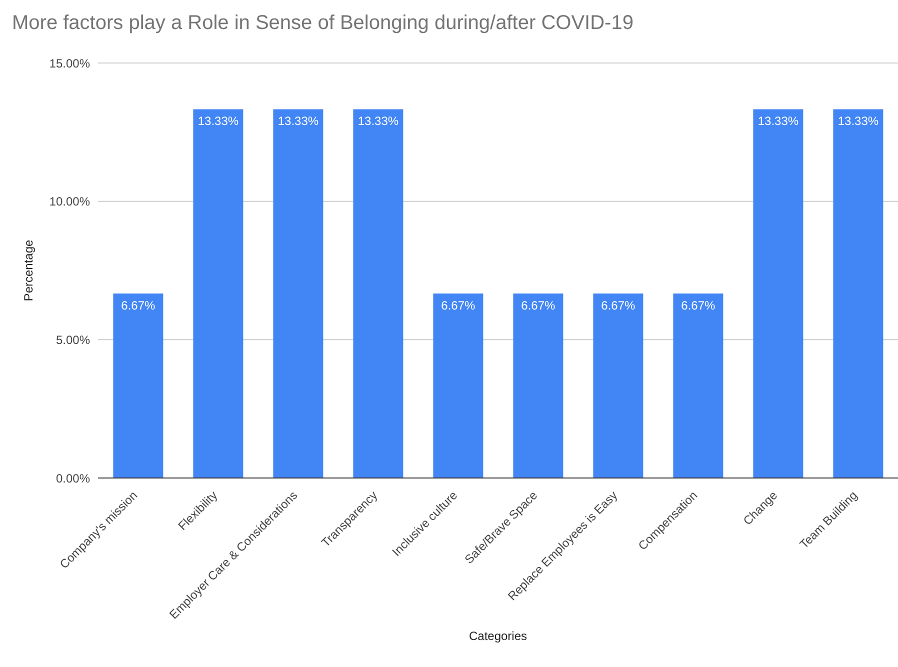  Describe the element at coordinates (498, 636) in the screenshot. I see `x-axis-title: Categories` at that location.